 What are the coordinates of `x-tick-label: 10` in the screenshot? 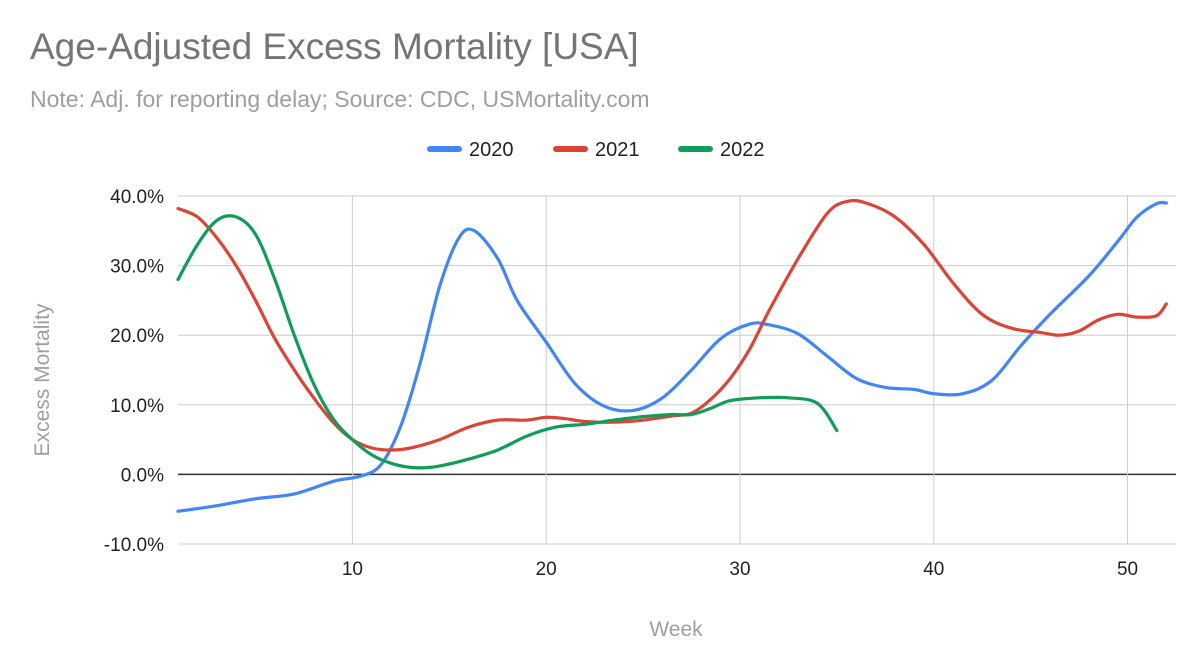 It's located at (352, 569).